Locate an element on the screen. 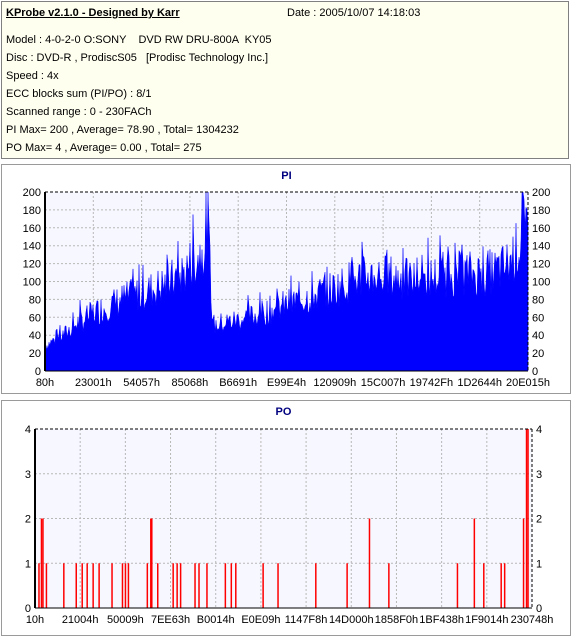 The width and height of the screenshot is (572, 640). y-tick-label-right: 80 is located at coordinates (538, 300).